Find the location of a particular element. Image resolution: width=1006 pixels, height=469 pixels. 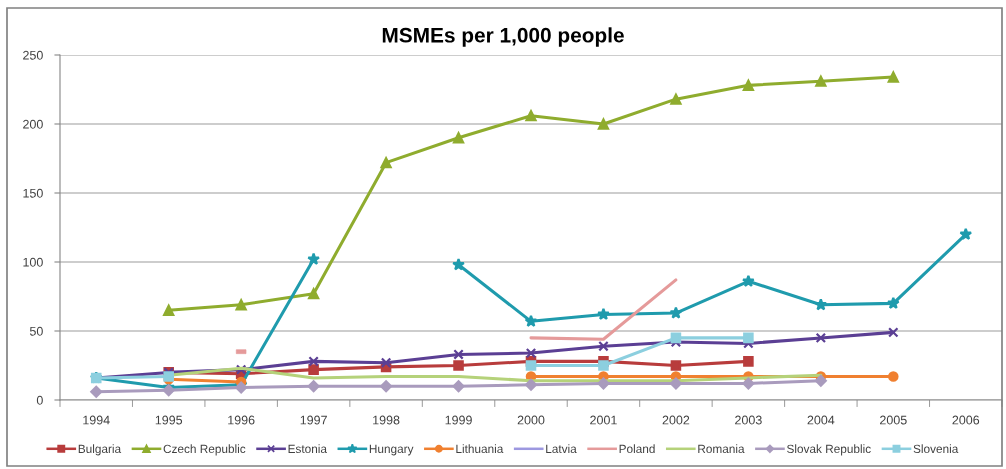

x-tick-label: 2001 is located at coordinates (603, 420).